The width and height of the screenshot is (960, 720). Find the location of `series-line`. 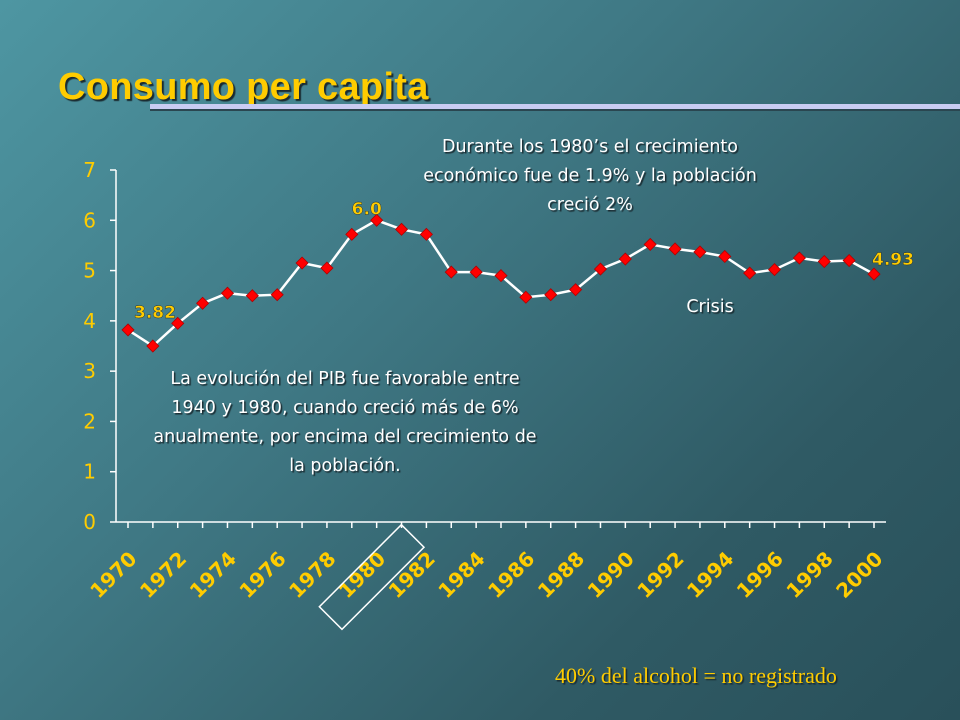

series-line is located at coordinates (501, 283).